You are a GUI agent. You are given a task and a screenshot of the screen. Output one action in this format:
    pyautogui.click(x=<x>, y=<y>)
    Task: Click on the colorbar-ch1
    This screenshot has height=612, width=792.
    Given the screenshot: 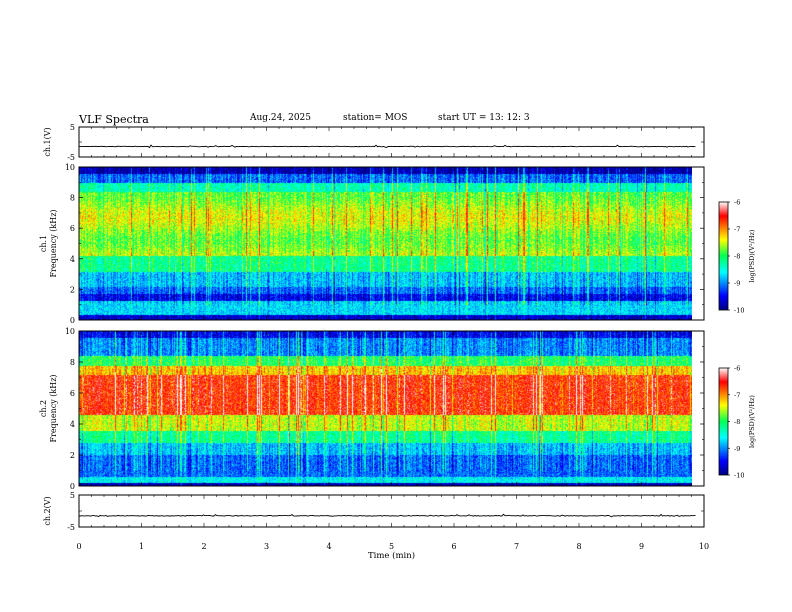 What is the action you would take?
    pyautogui.click(x=723, y=256)
    